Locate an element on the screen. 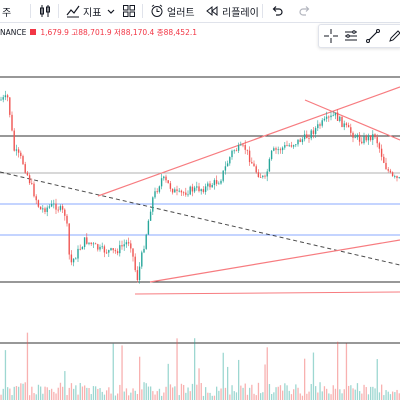  chart-type-button is located at coordinates (45, 11).